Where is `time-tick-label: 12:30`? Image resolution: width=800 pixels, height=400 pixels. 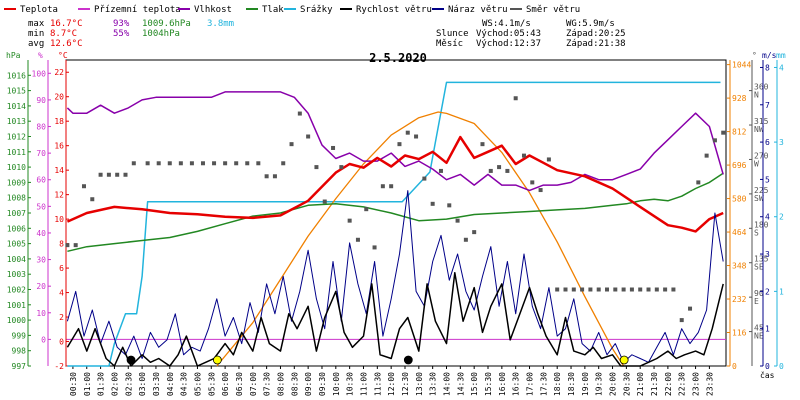
time-tick-label: 12:30 is located at coordinates (405, 384).